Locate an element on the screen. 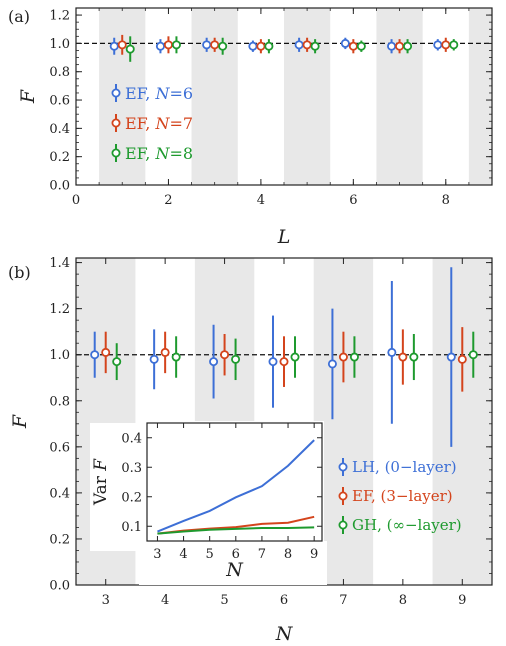 Image resolution: width=506 pixels, height=646 pixels. inset-y-tick-label: 0.3 is located at coordinates (131, 468).